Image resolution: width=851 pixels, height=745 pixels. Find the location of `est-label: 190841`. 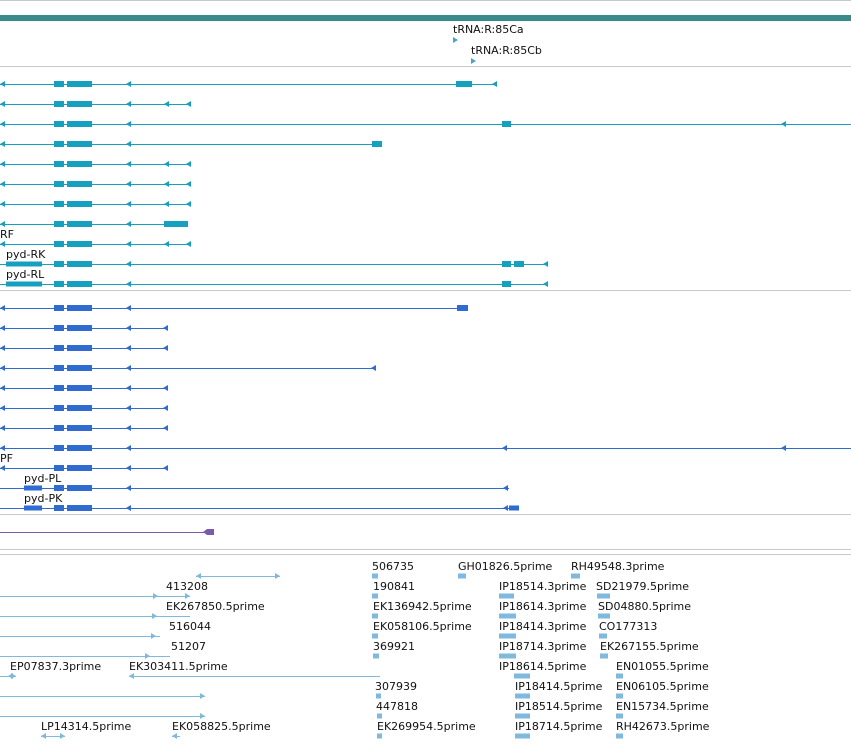

est-label: 190841 is located at coordinates (394, 586).